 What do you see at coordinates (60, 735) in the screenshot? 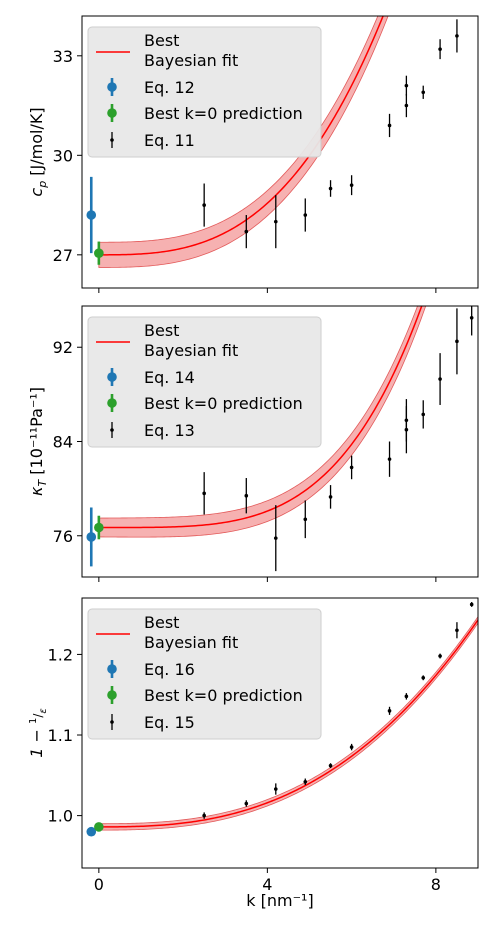
I see `y-tick-label: 1.1` at bounding box center [60, 735].